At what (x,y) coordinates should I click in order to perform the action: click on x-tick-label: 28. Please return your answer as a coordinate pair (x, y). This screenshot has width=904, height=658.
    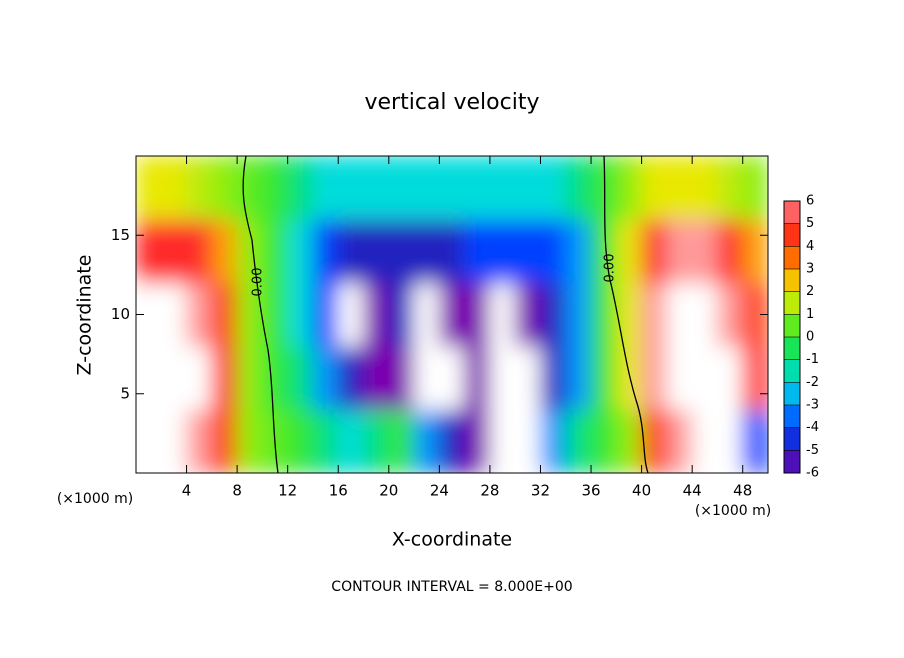
    Looking at the image, I should click on (489, 491).